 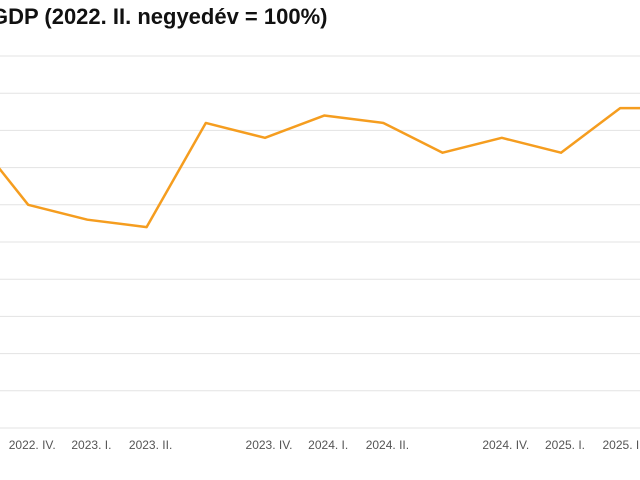 What do you see at coordinates (621, 445) in the screenshot?
I see `x-tick-label: 2025. II.` at bounding box center [621, 445].